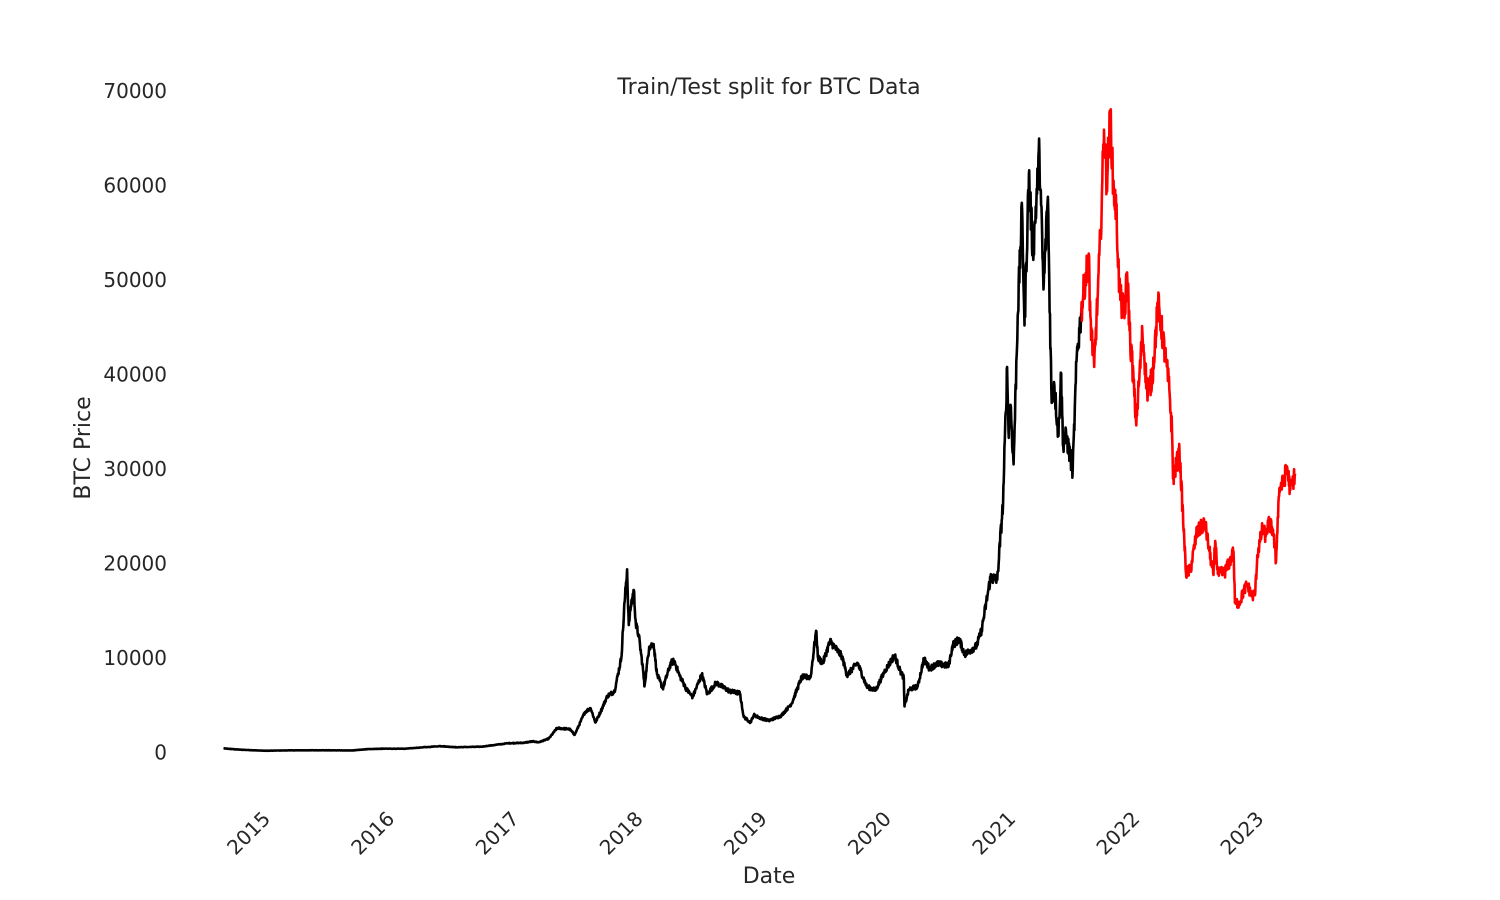 The height and width of the screenshot is (900, 1500). I want to click on test-series-line, so click(1188, 358).